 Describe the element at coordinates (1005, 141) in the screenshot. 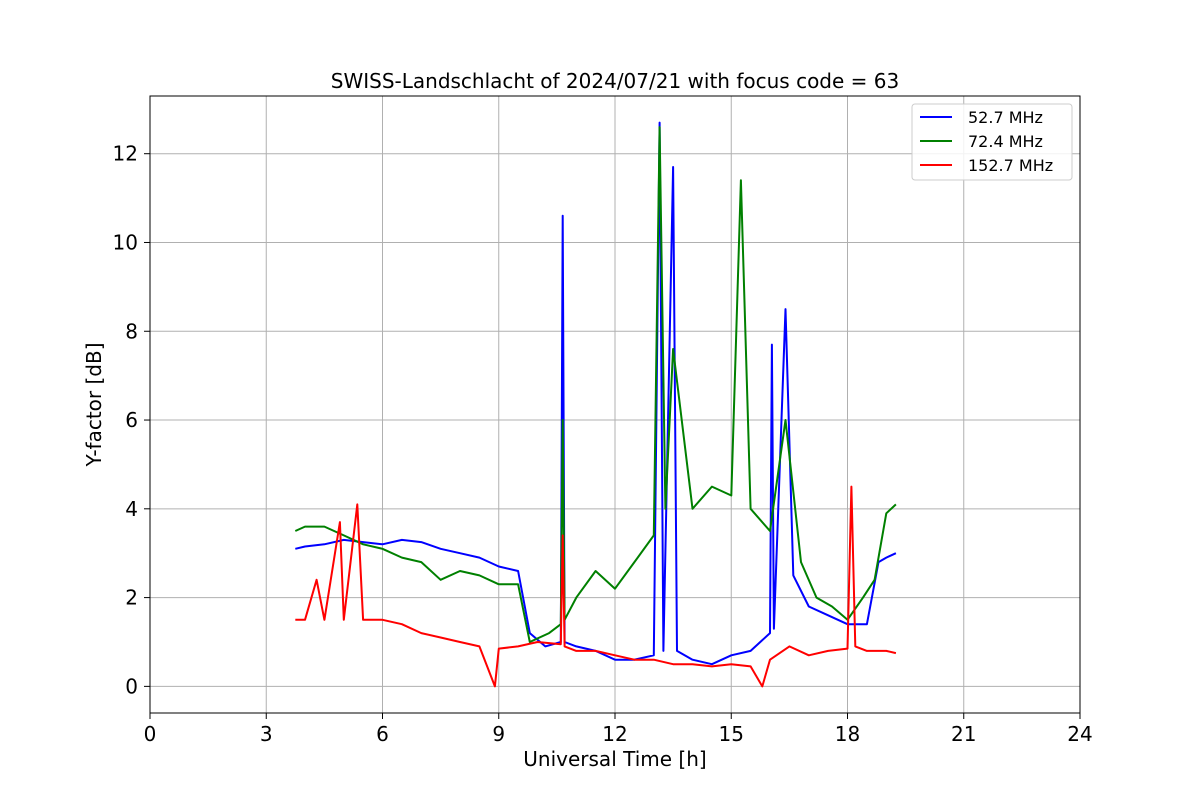

I see `legend-label-1: 72.4 MHz` at that location.